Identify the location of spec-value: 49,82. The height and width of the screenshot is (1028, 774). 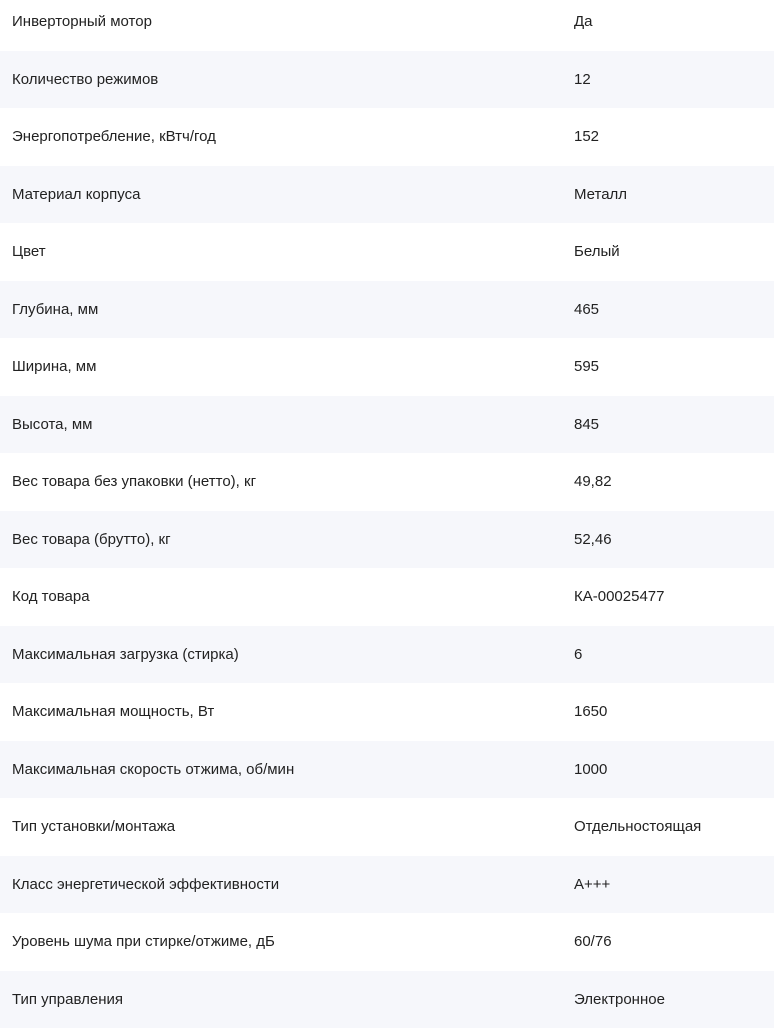
(674, 481).